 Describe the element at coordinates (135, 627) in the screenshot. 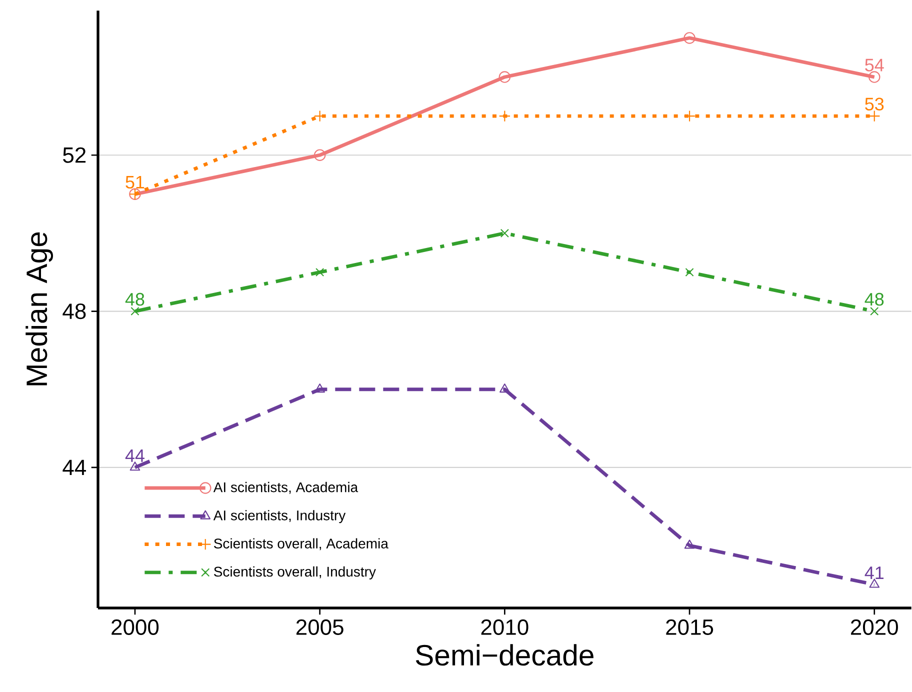

I see `x-tick-label: 2000` at that location.